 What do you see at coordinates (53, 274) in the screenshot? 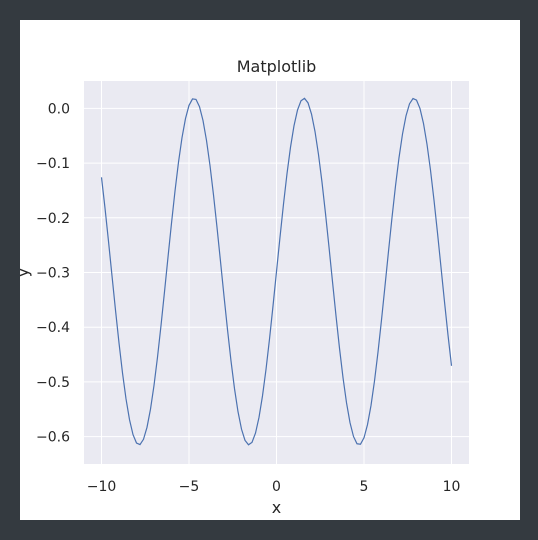
I see `y-tick-label: −0.3` at bounding box center [53, 274].